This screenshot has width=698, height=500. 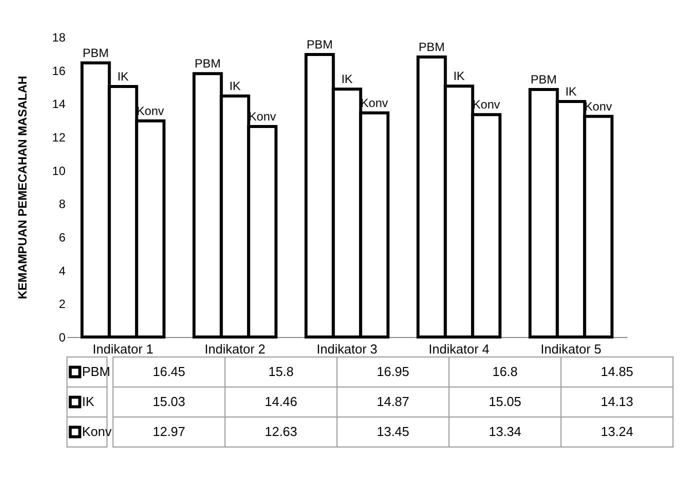 What do you see at coordinates (62, 337) in the screenshot?
I see `y-tick-label: 0` at bounding box center [62, 337].